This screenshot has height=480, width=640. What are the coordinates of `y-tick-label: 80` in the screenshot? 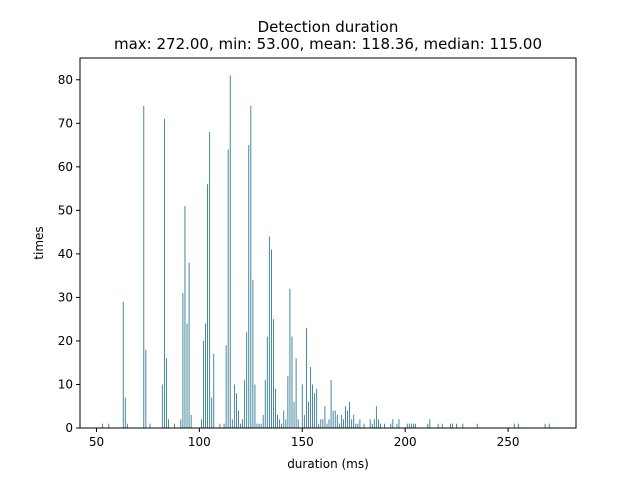 It's located at (65, 80).